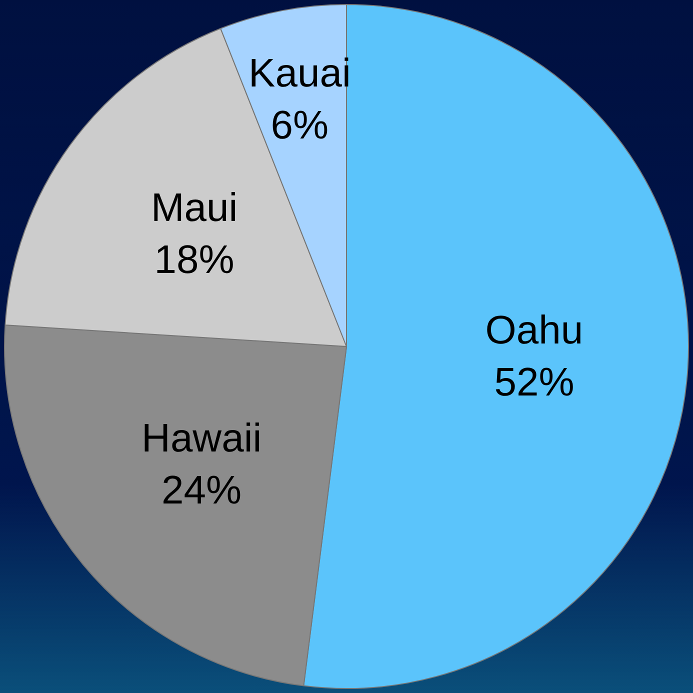 Image resolution: width=693 pixels, height=693 pixels. Describe the element at coordinates (194, 260) in the screenshot. I see `data-label: 18%` at that location.